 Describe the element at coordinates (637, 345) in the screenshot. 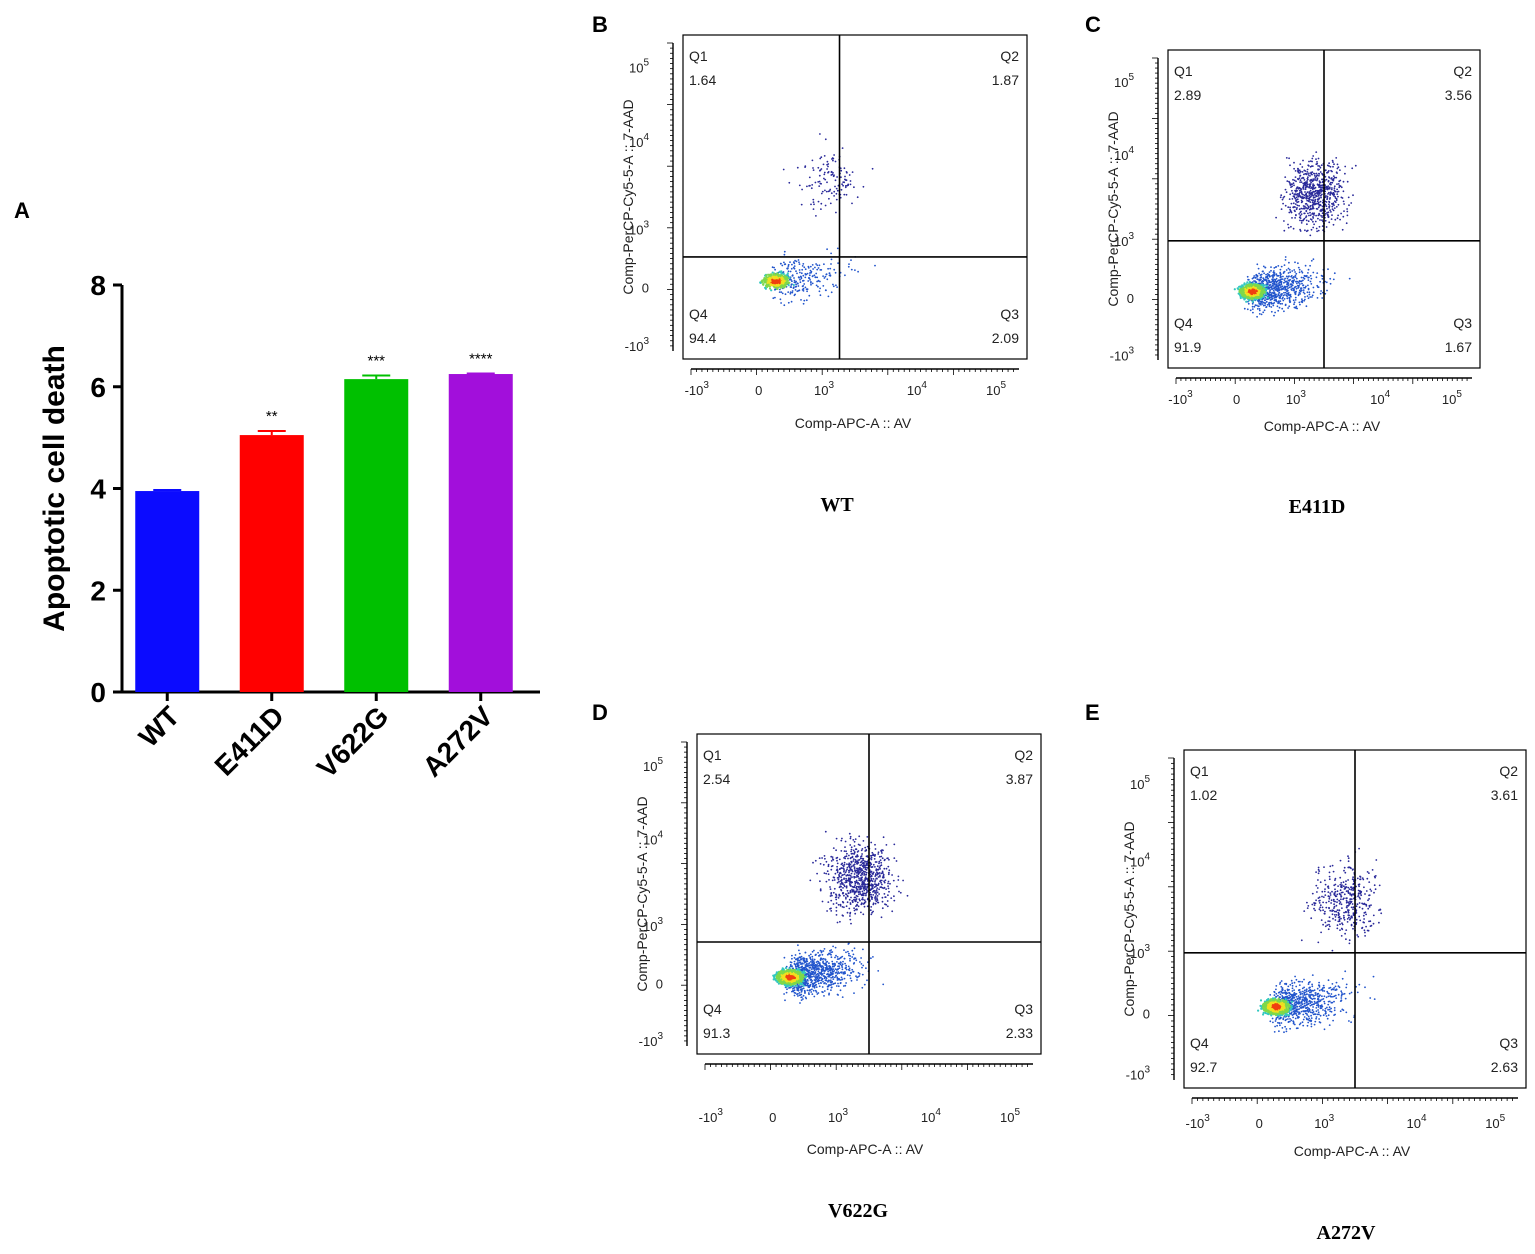

I see `y-tick-label: -103` at that location.